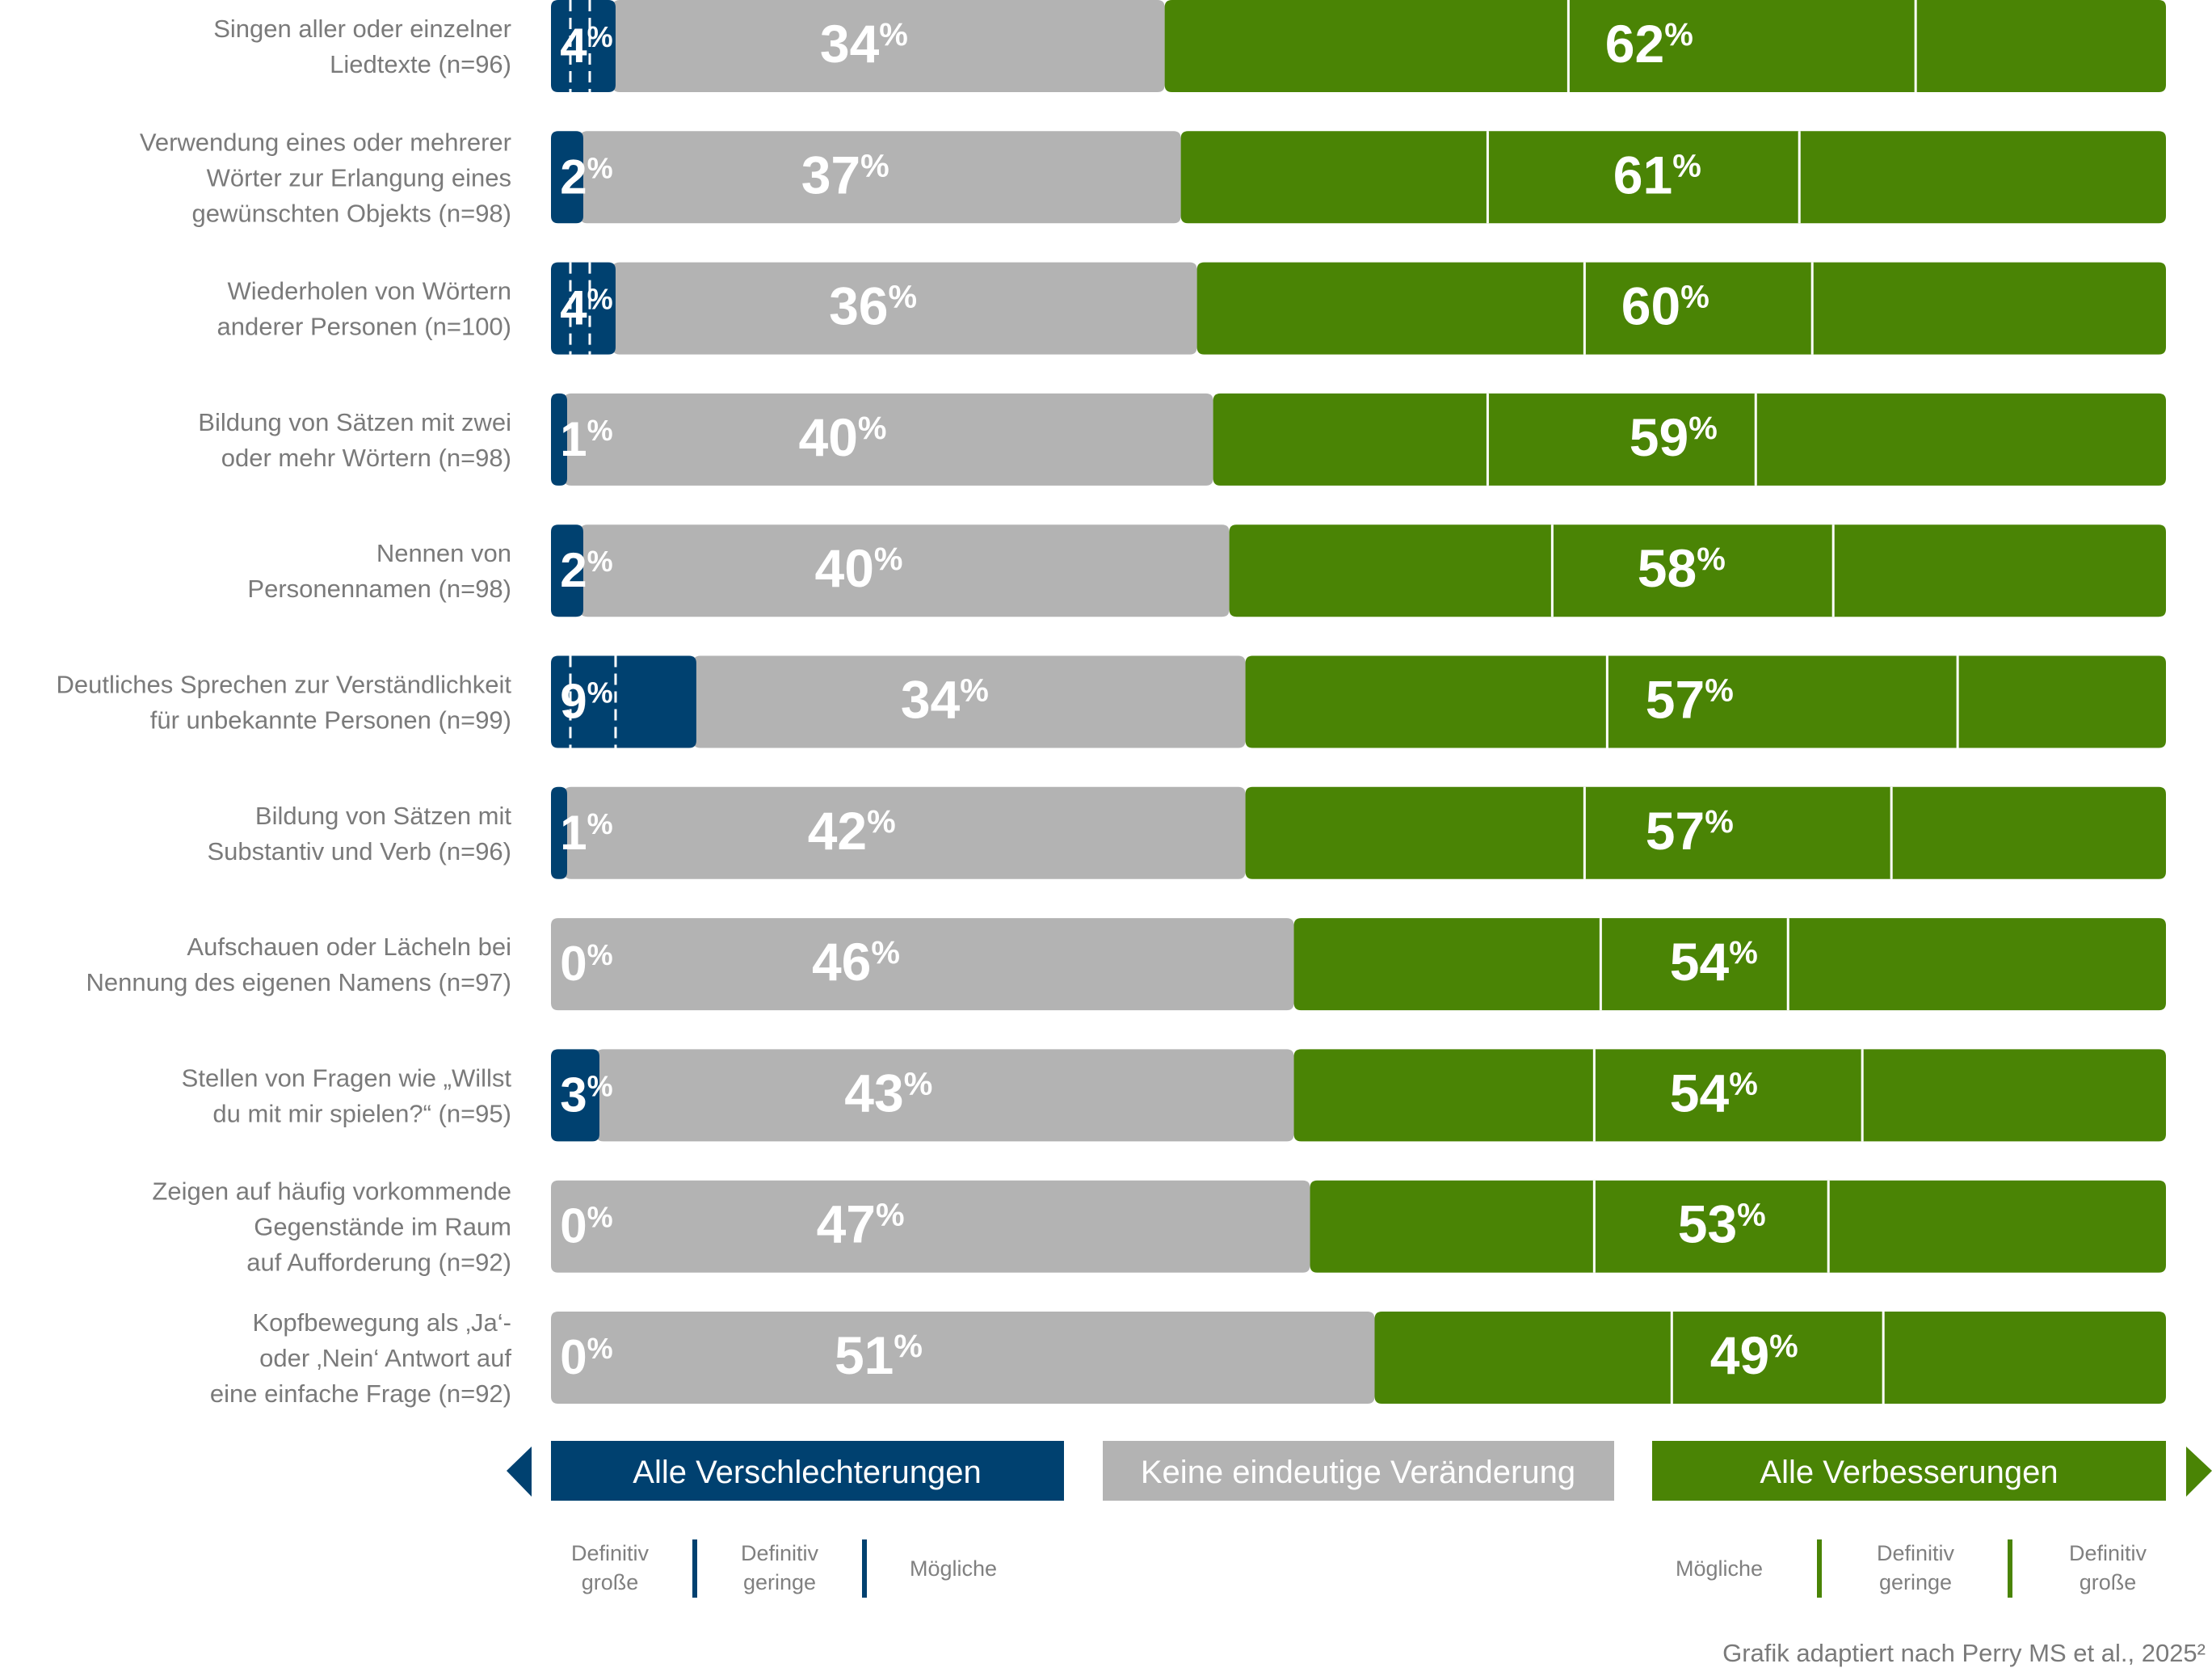 Image resolution: width=2212 pixels, height=1672 pixels. I want to click on neutral-value-label: 40%, so click(858, 568).